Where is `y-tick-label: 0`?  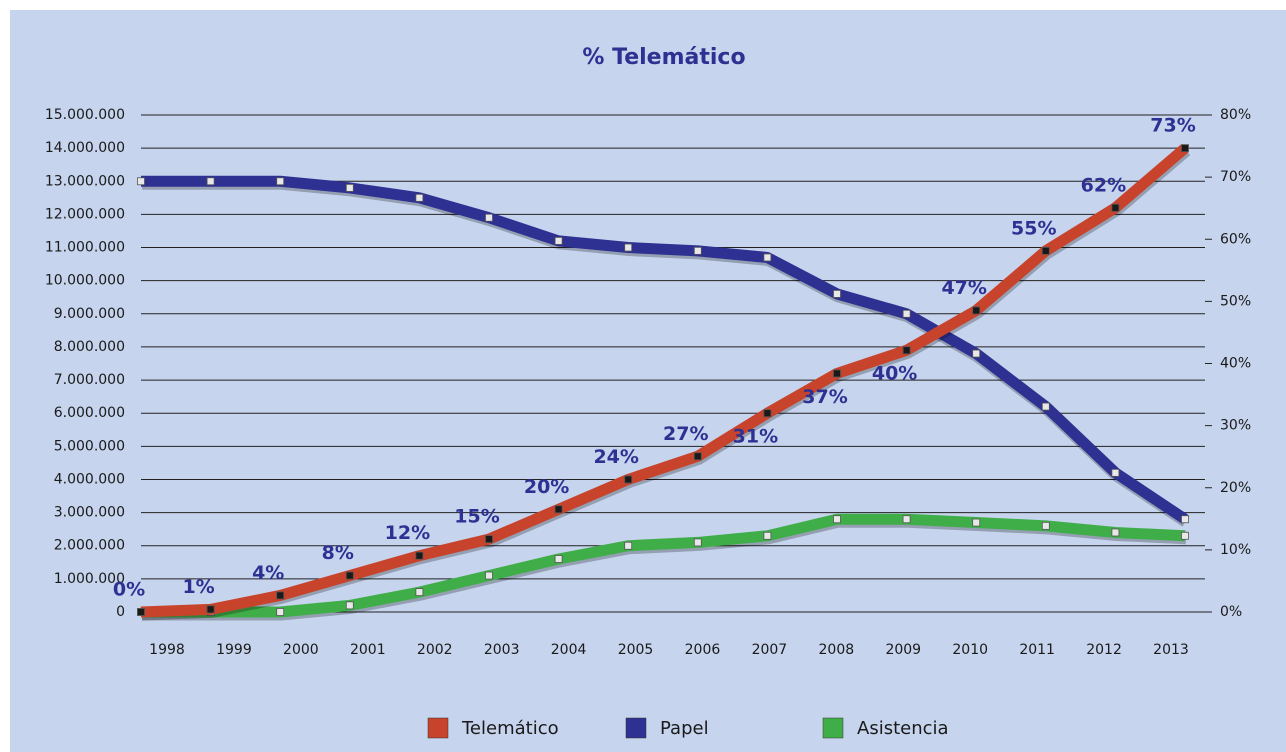
y-tick-label: 0 is located at coordinates (120, 612).